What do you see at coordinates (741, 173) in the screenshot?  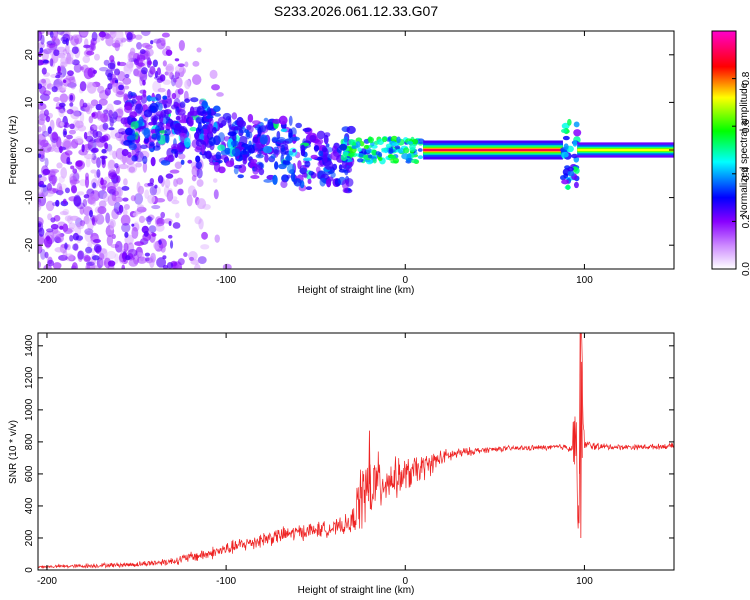 I see `colorbar-ticks: 0.0 0.2 0.4 0.6 0.8` at bounding box center [741, 173].